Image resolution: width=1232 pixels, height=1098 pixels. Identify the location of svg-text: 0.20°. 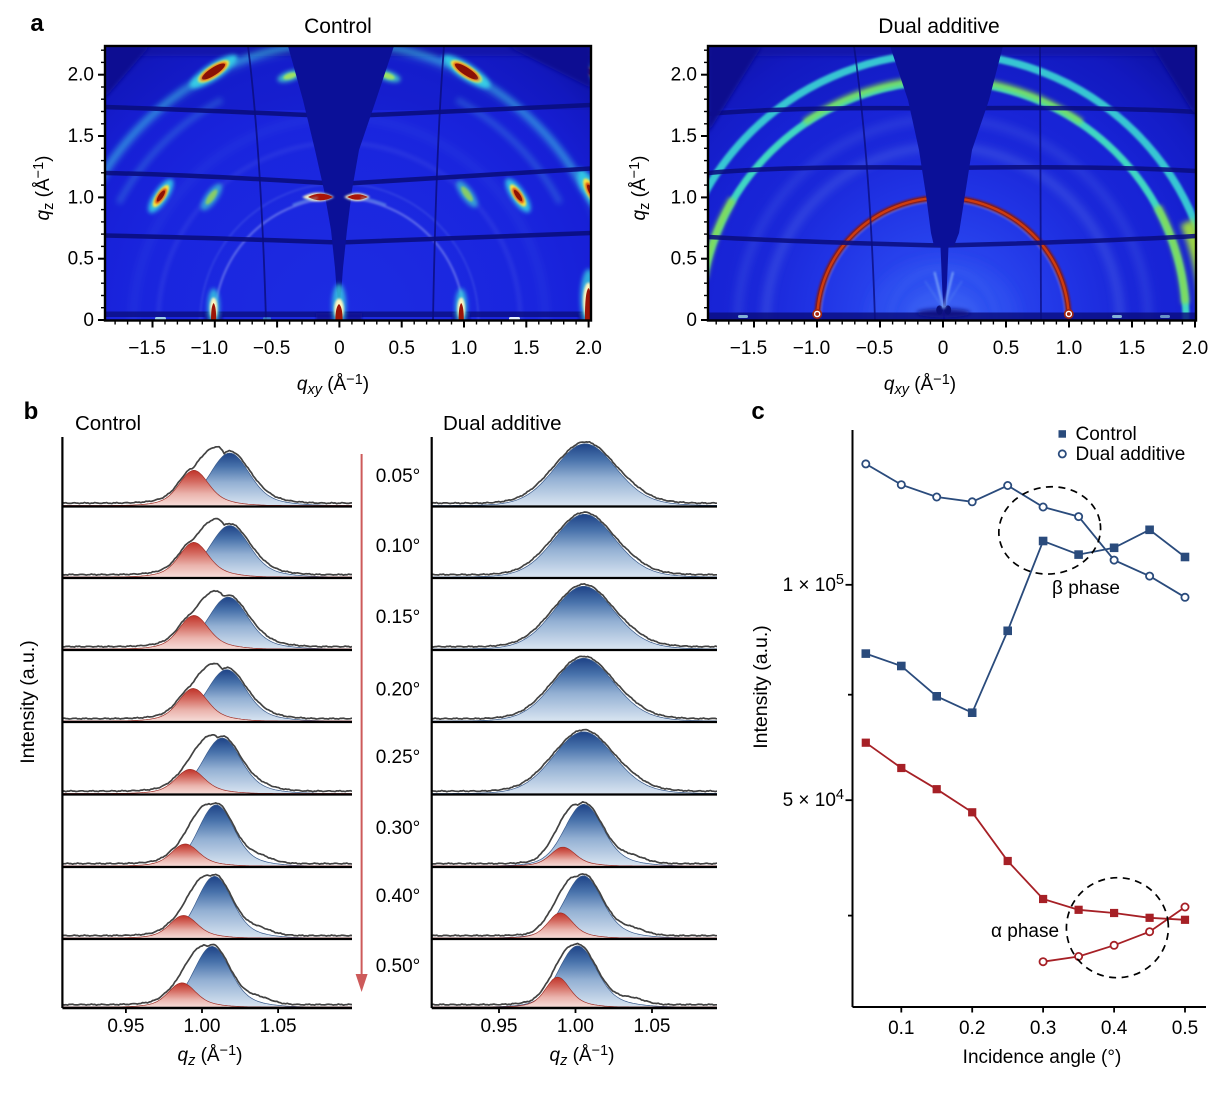
(398, 690).